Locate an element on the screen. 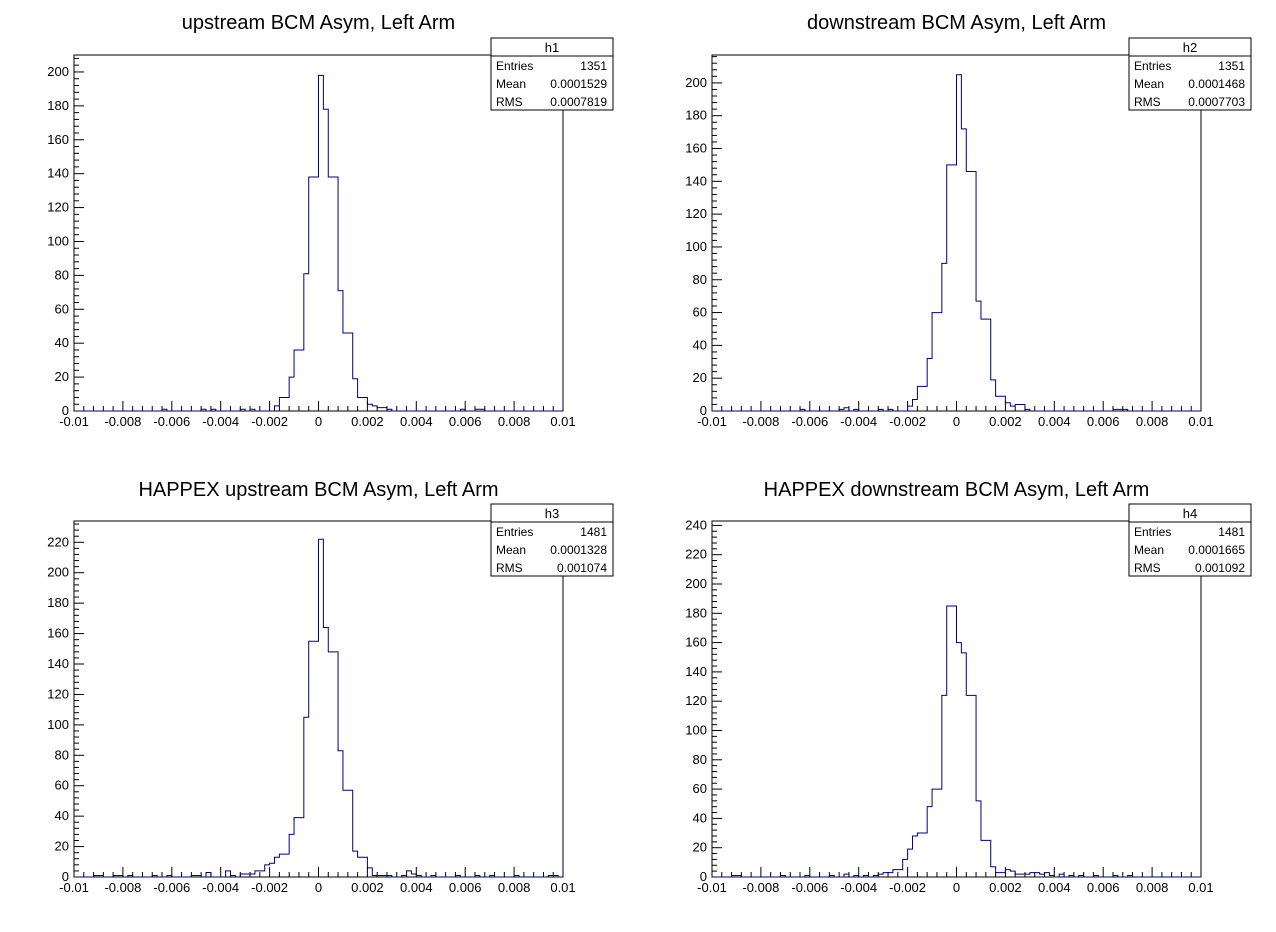 Image resolution: width=1276 pixels, height=932 pixels. y-tick-label: 100 is located at coordinates (696, 729).